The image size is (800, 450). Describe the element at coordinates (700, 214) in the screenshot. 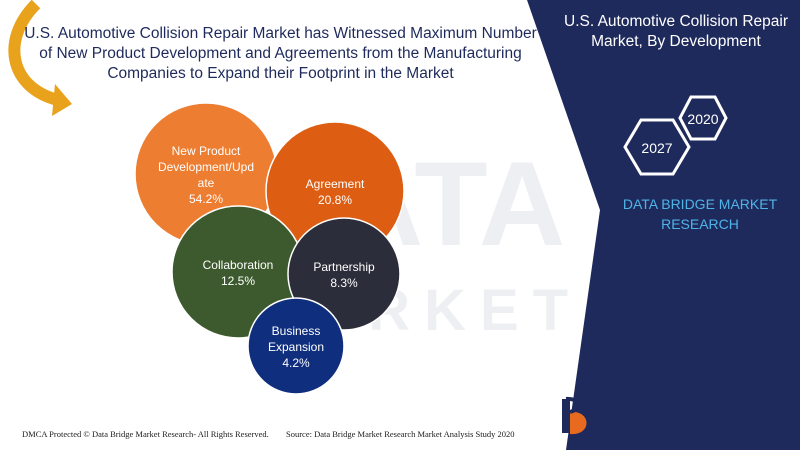

I see `panel-brand: DATA BRIDGE MARKET RESEARCH` at that location.